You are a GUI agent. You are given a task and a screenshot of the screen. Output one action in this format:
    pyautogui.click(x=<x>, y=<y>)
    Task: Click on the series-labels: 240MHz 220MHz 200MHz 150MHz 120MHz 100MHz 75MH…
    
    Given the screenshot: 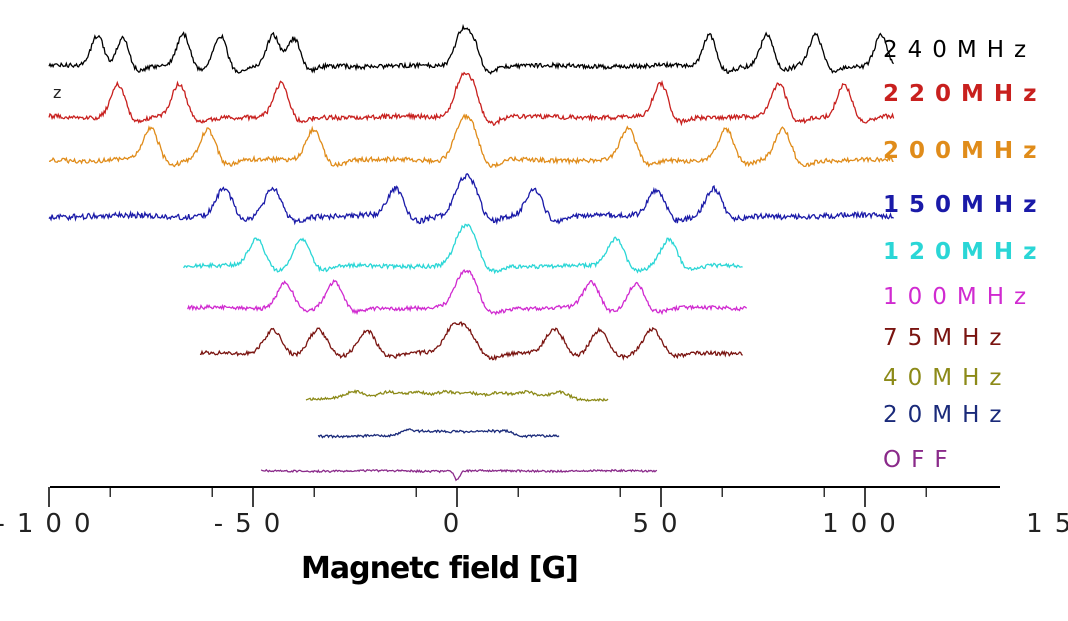 What is the action you would take?
    pyautogui.click(x=965, y=255)
    